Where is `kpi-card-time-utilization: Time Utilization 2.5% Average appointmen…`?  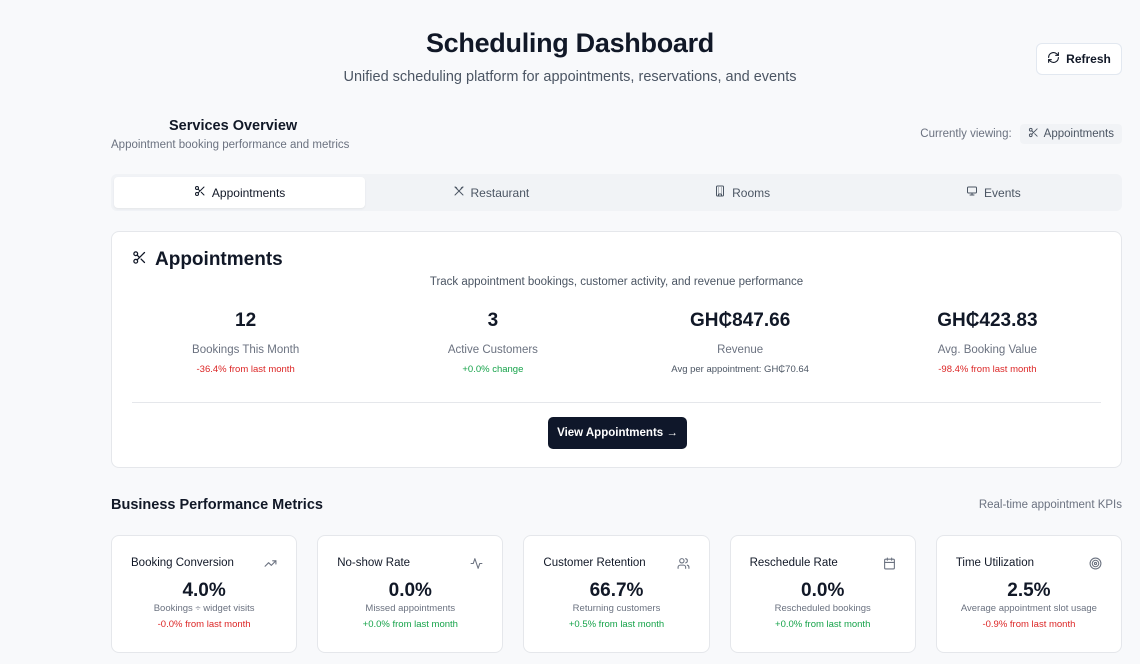
kpi-card-time-utilization: Time Utilization 2.5% Average appointmen… is located at coordinates (1029, 594).